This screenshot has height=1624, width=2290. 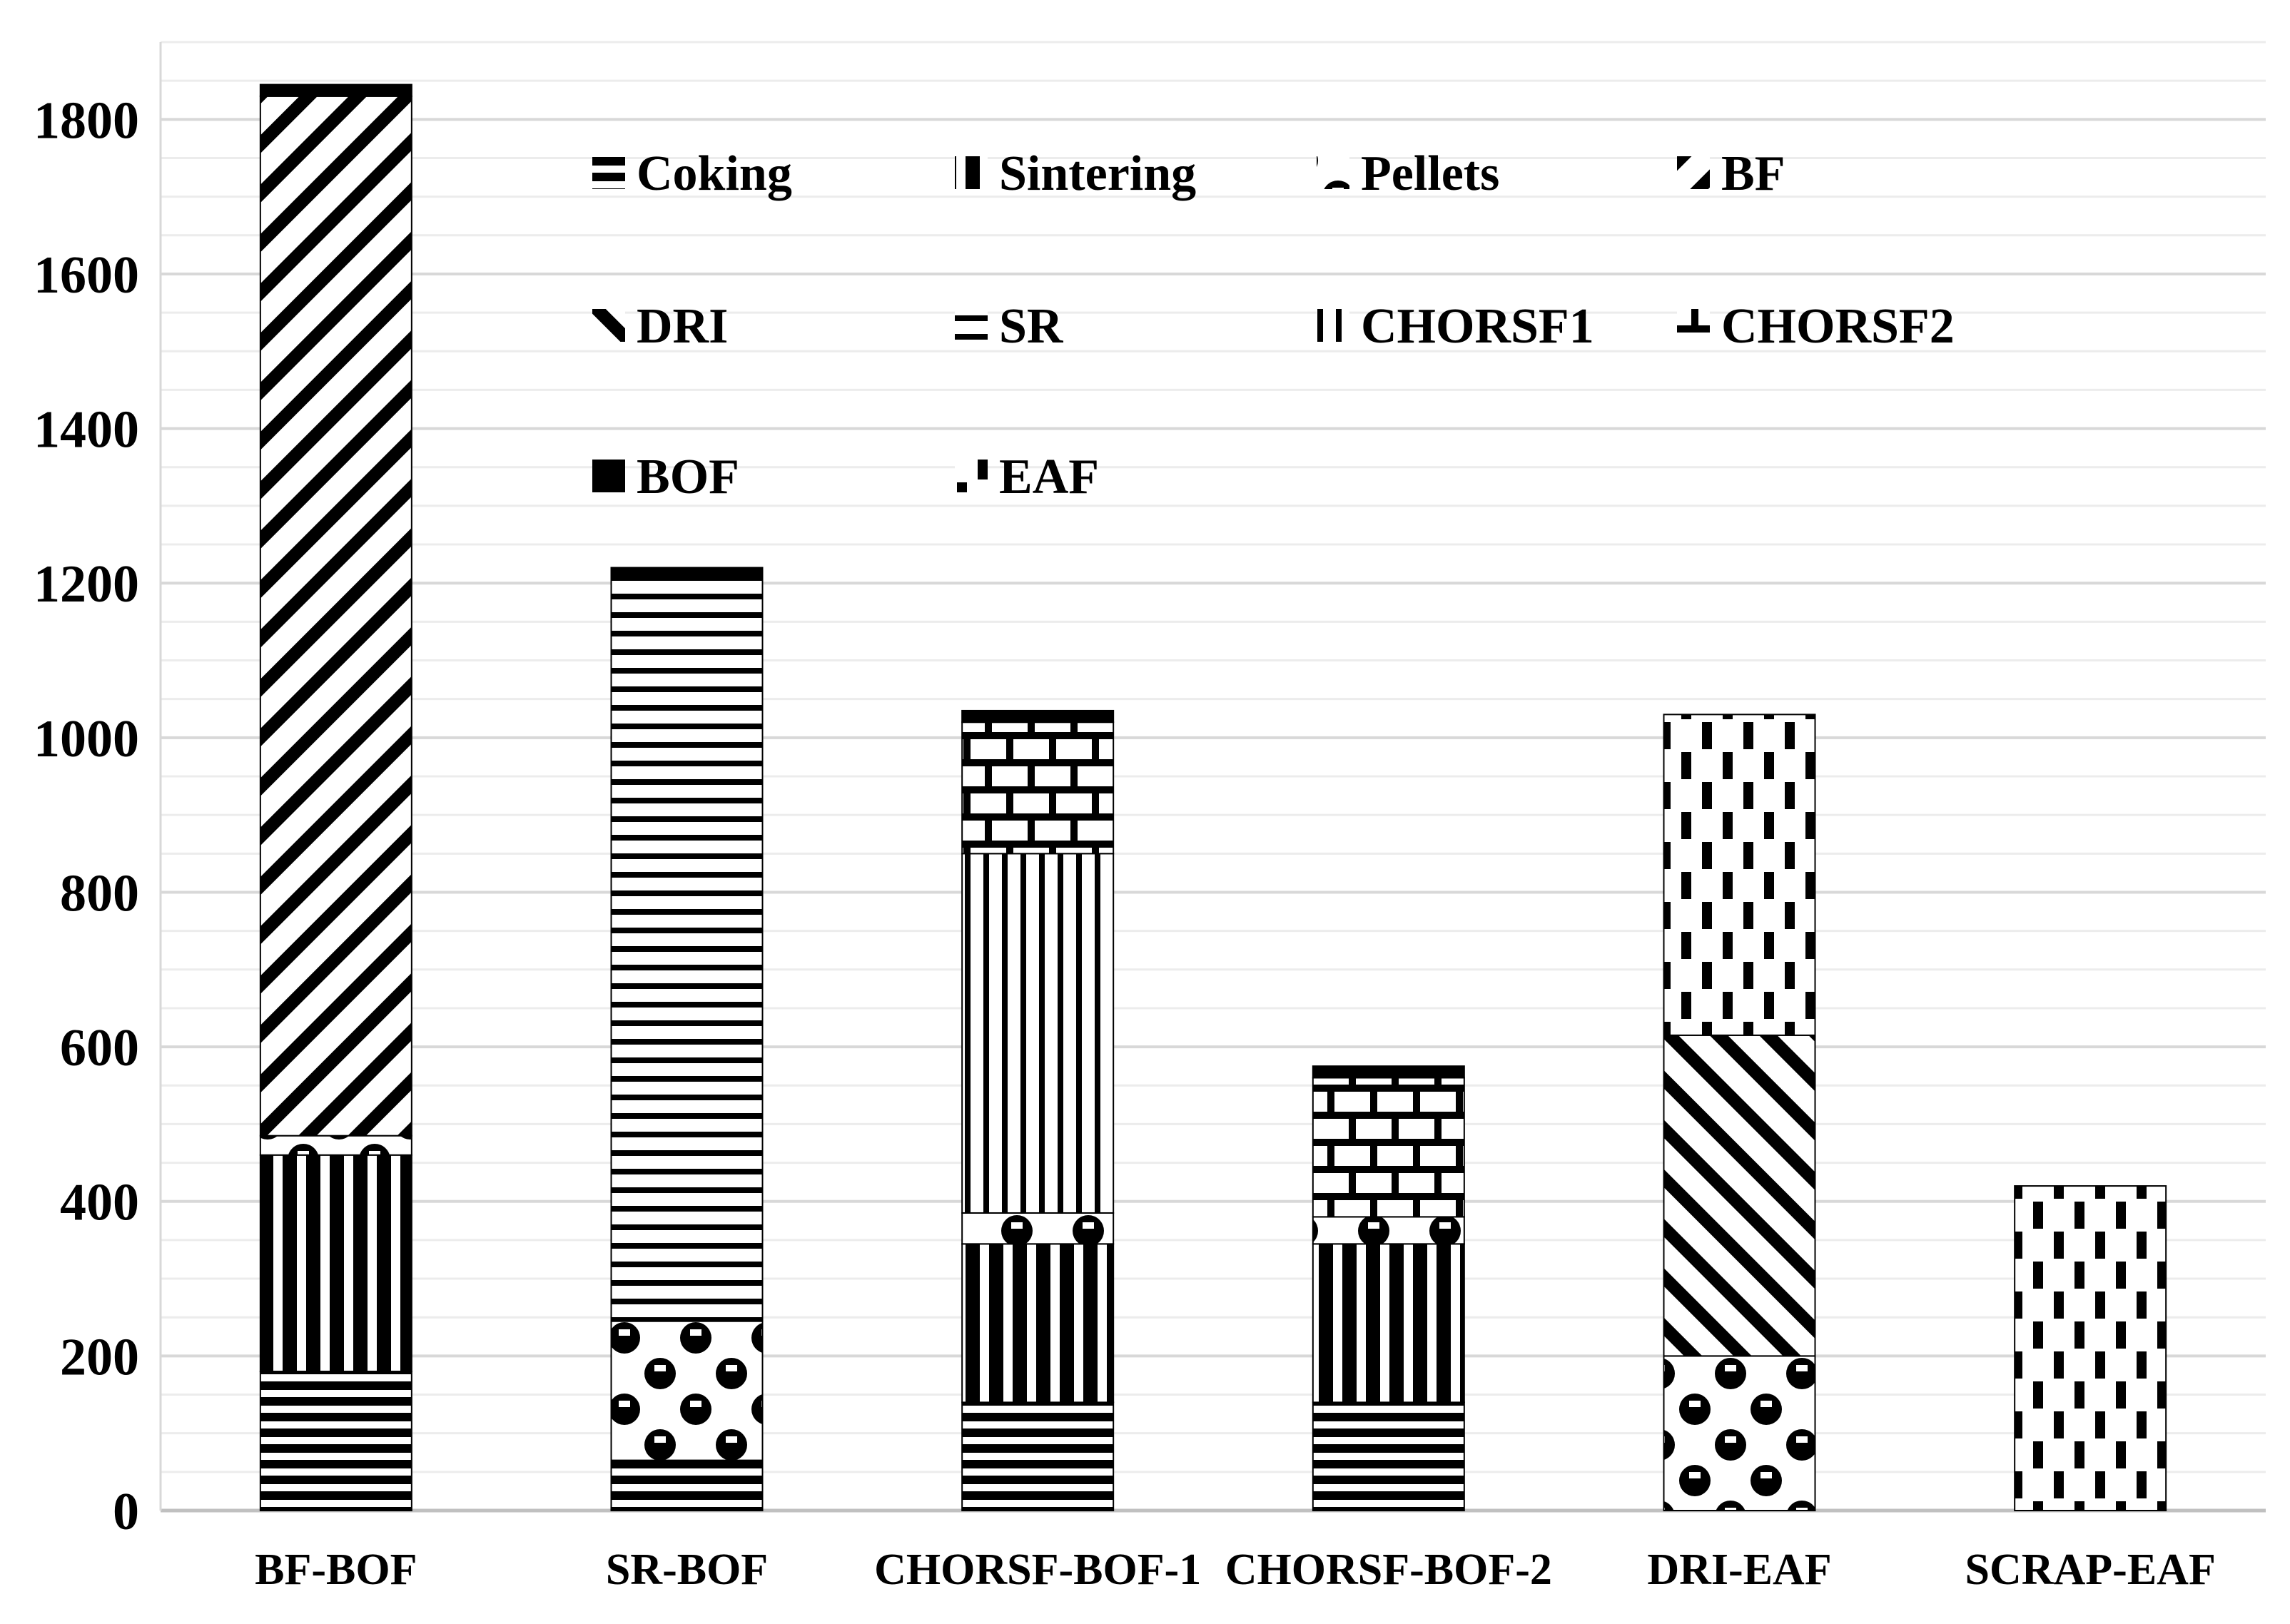 I want to click on bar-segment-Pellets-BF-BOF, so click(x=335, y=1145).